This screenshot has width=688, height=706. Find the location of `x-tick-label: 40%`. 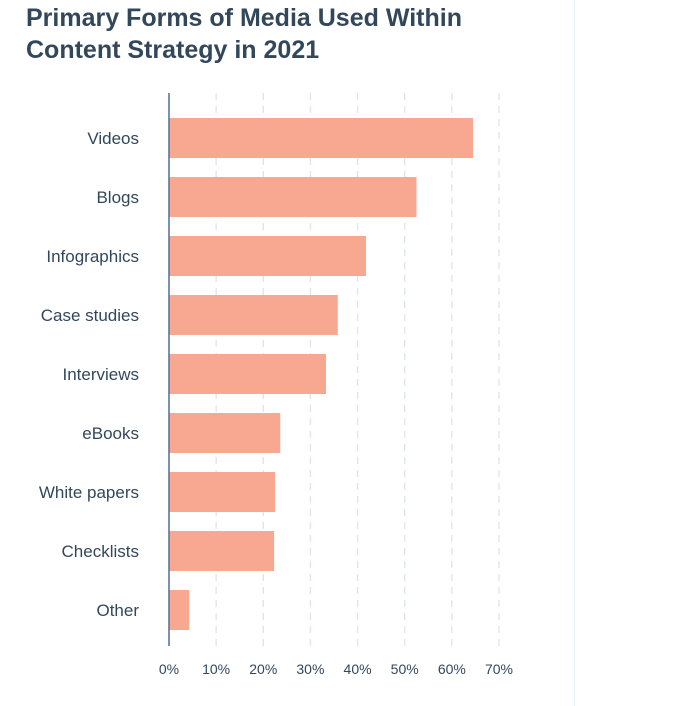

x-tick-label: 40% is located at coordinates (358, 669).